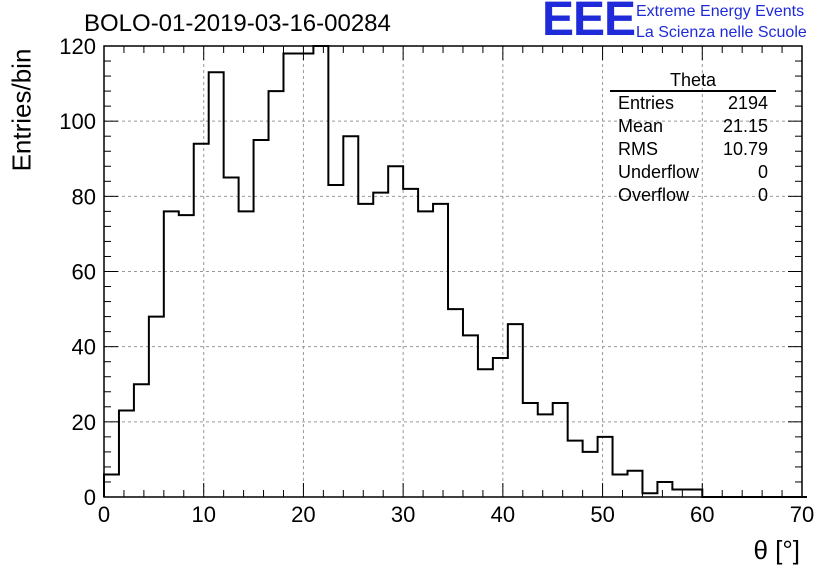  I want to click on stats-row: Mean 21.15, so click(693, 126).